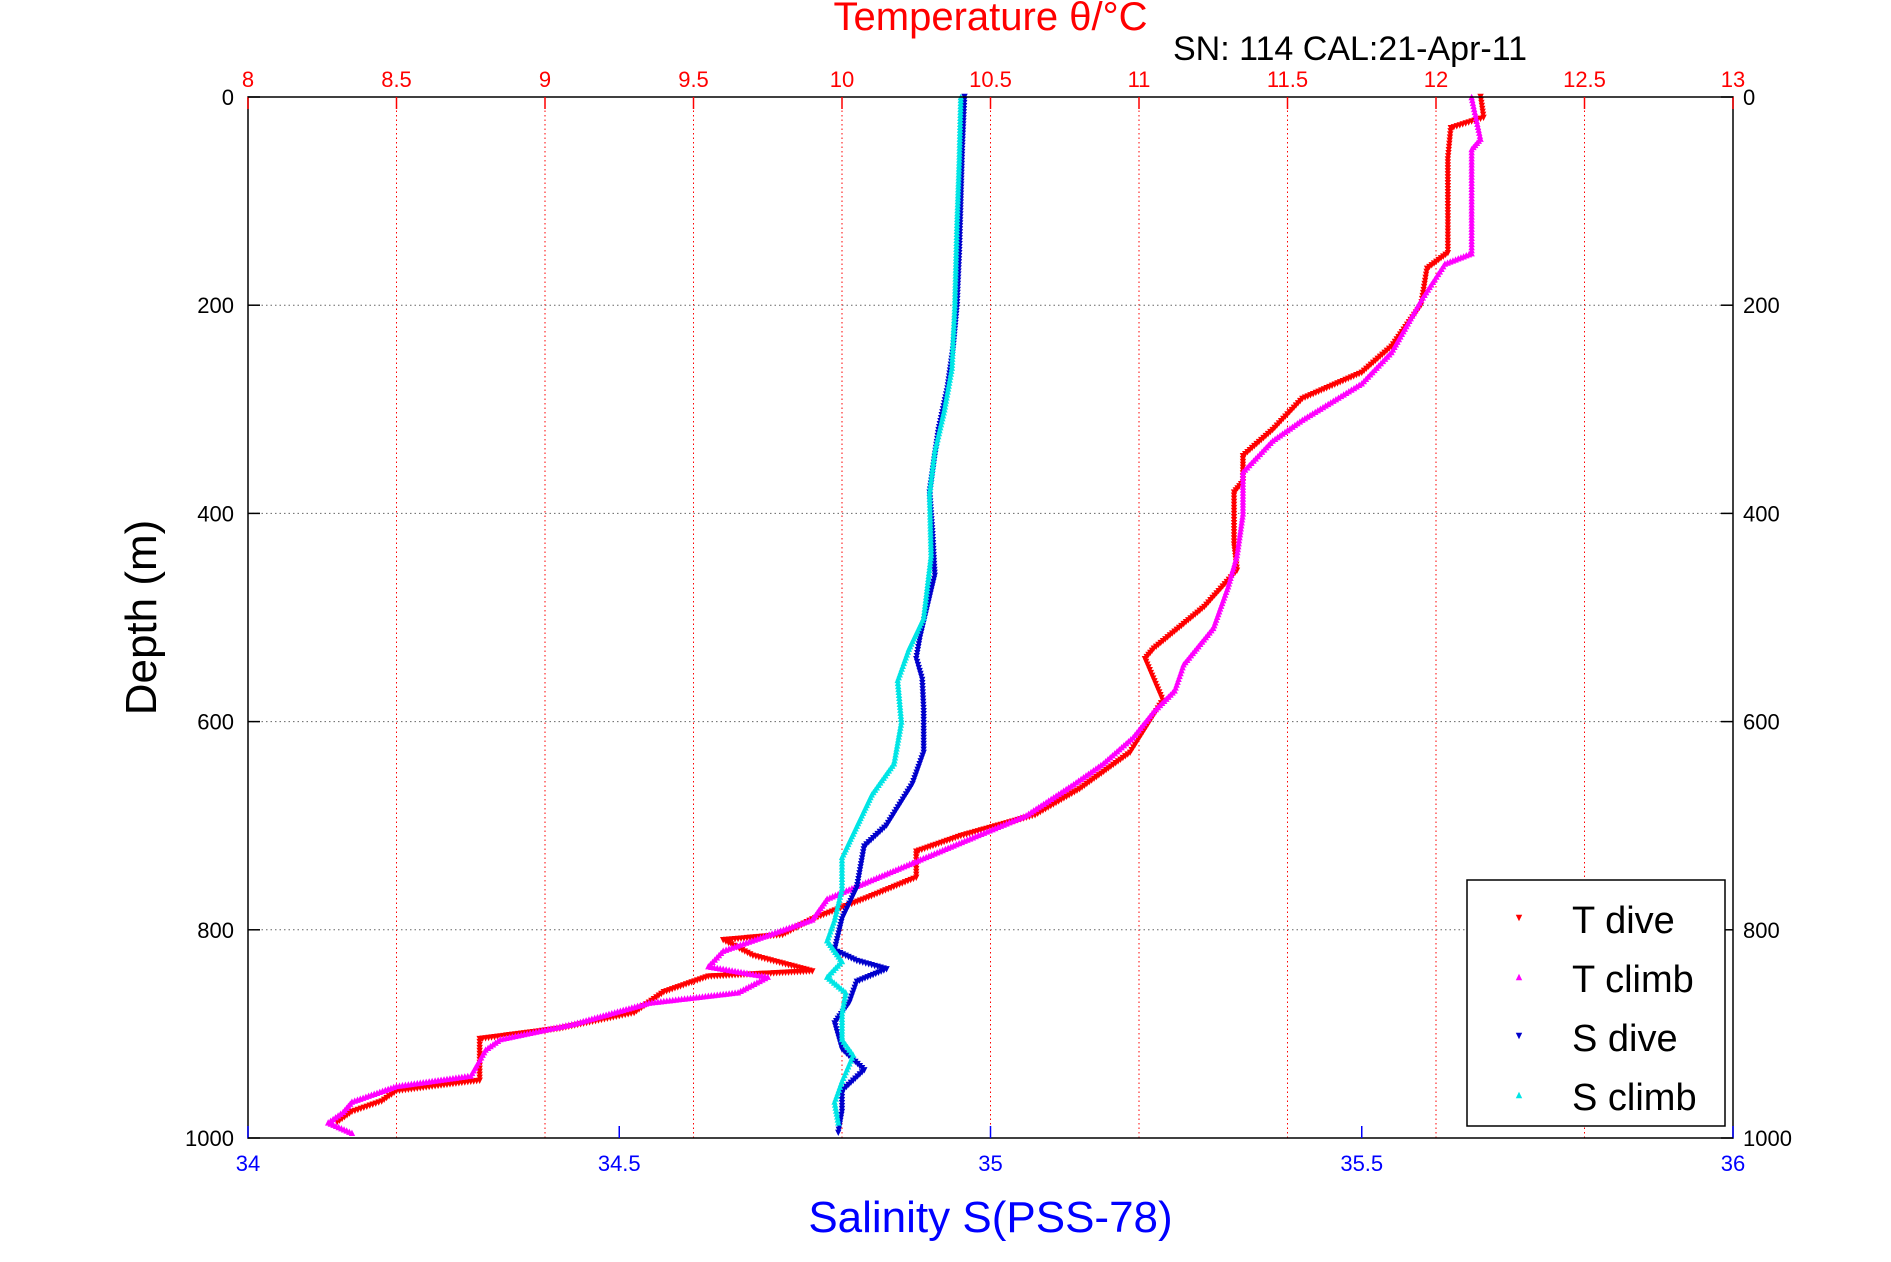  Describe the element at coordinates (209, 1138) in the screenshot. I see `tick-label-left: 1000` at that location.